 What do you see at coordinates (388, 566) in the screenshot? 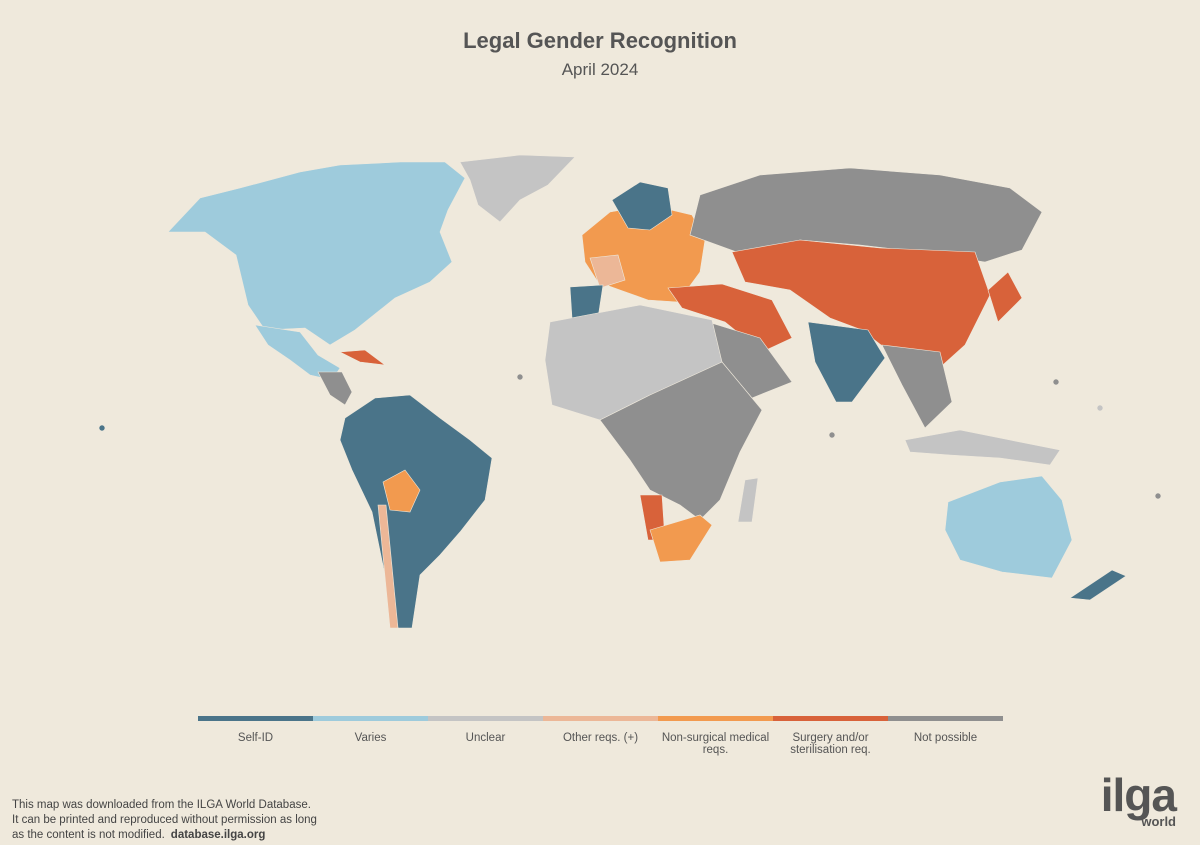
I see `chile` at bounding box center [388, 566].